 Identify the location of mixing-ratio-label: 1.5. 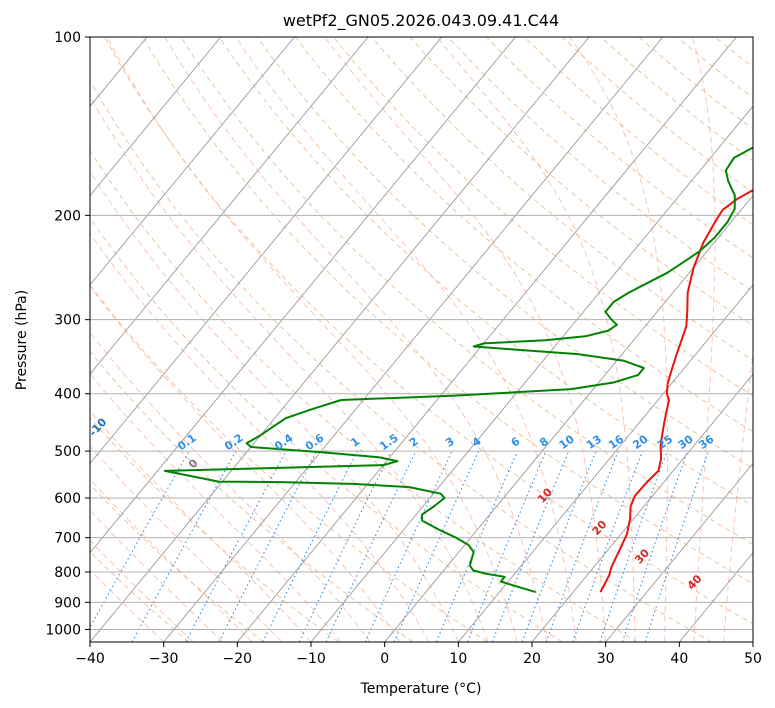
(388, 442).